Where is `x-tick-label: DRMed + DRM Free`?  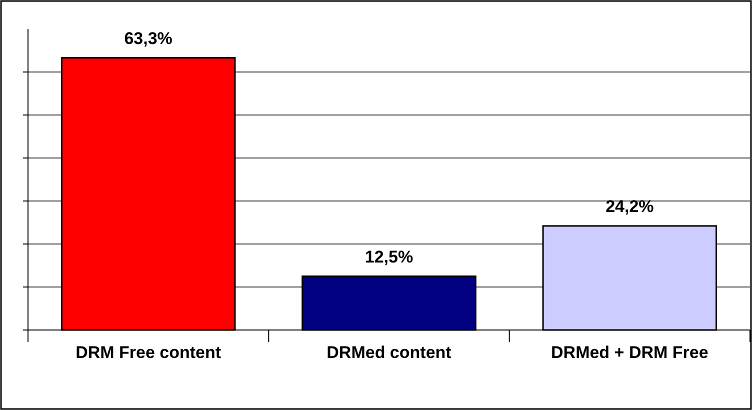 x-tick-label: DRMed + DRM Free is located at coordinates (629, 352).